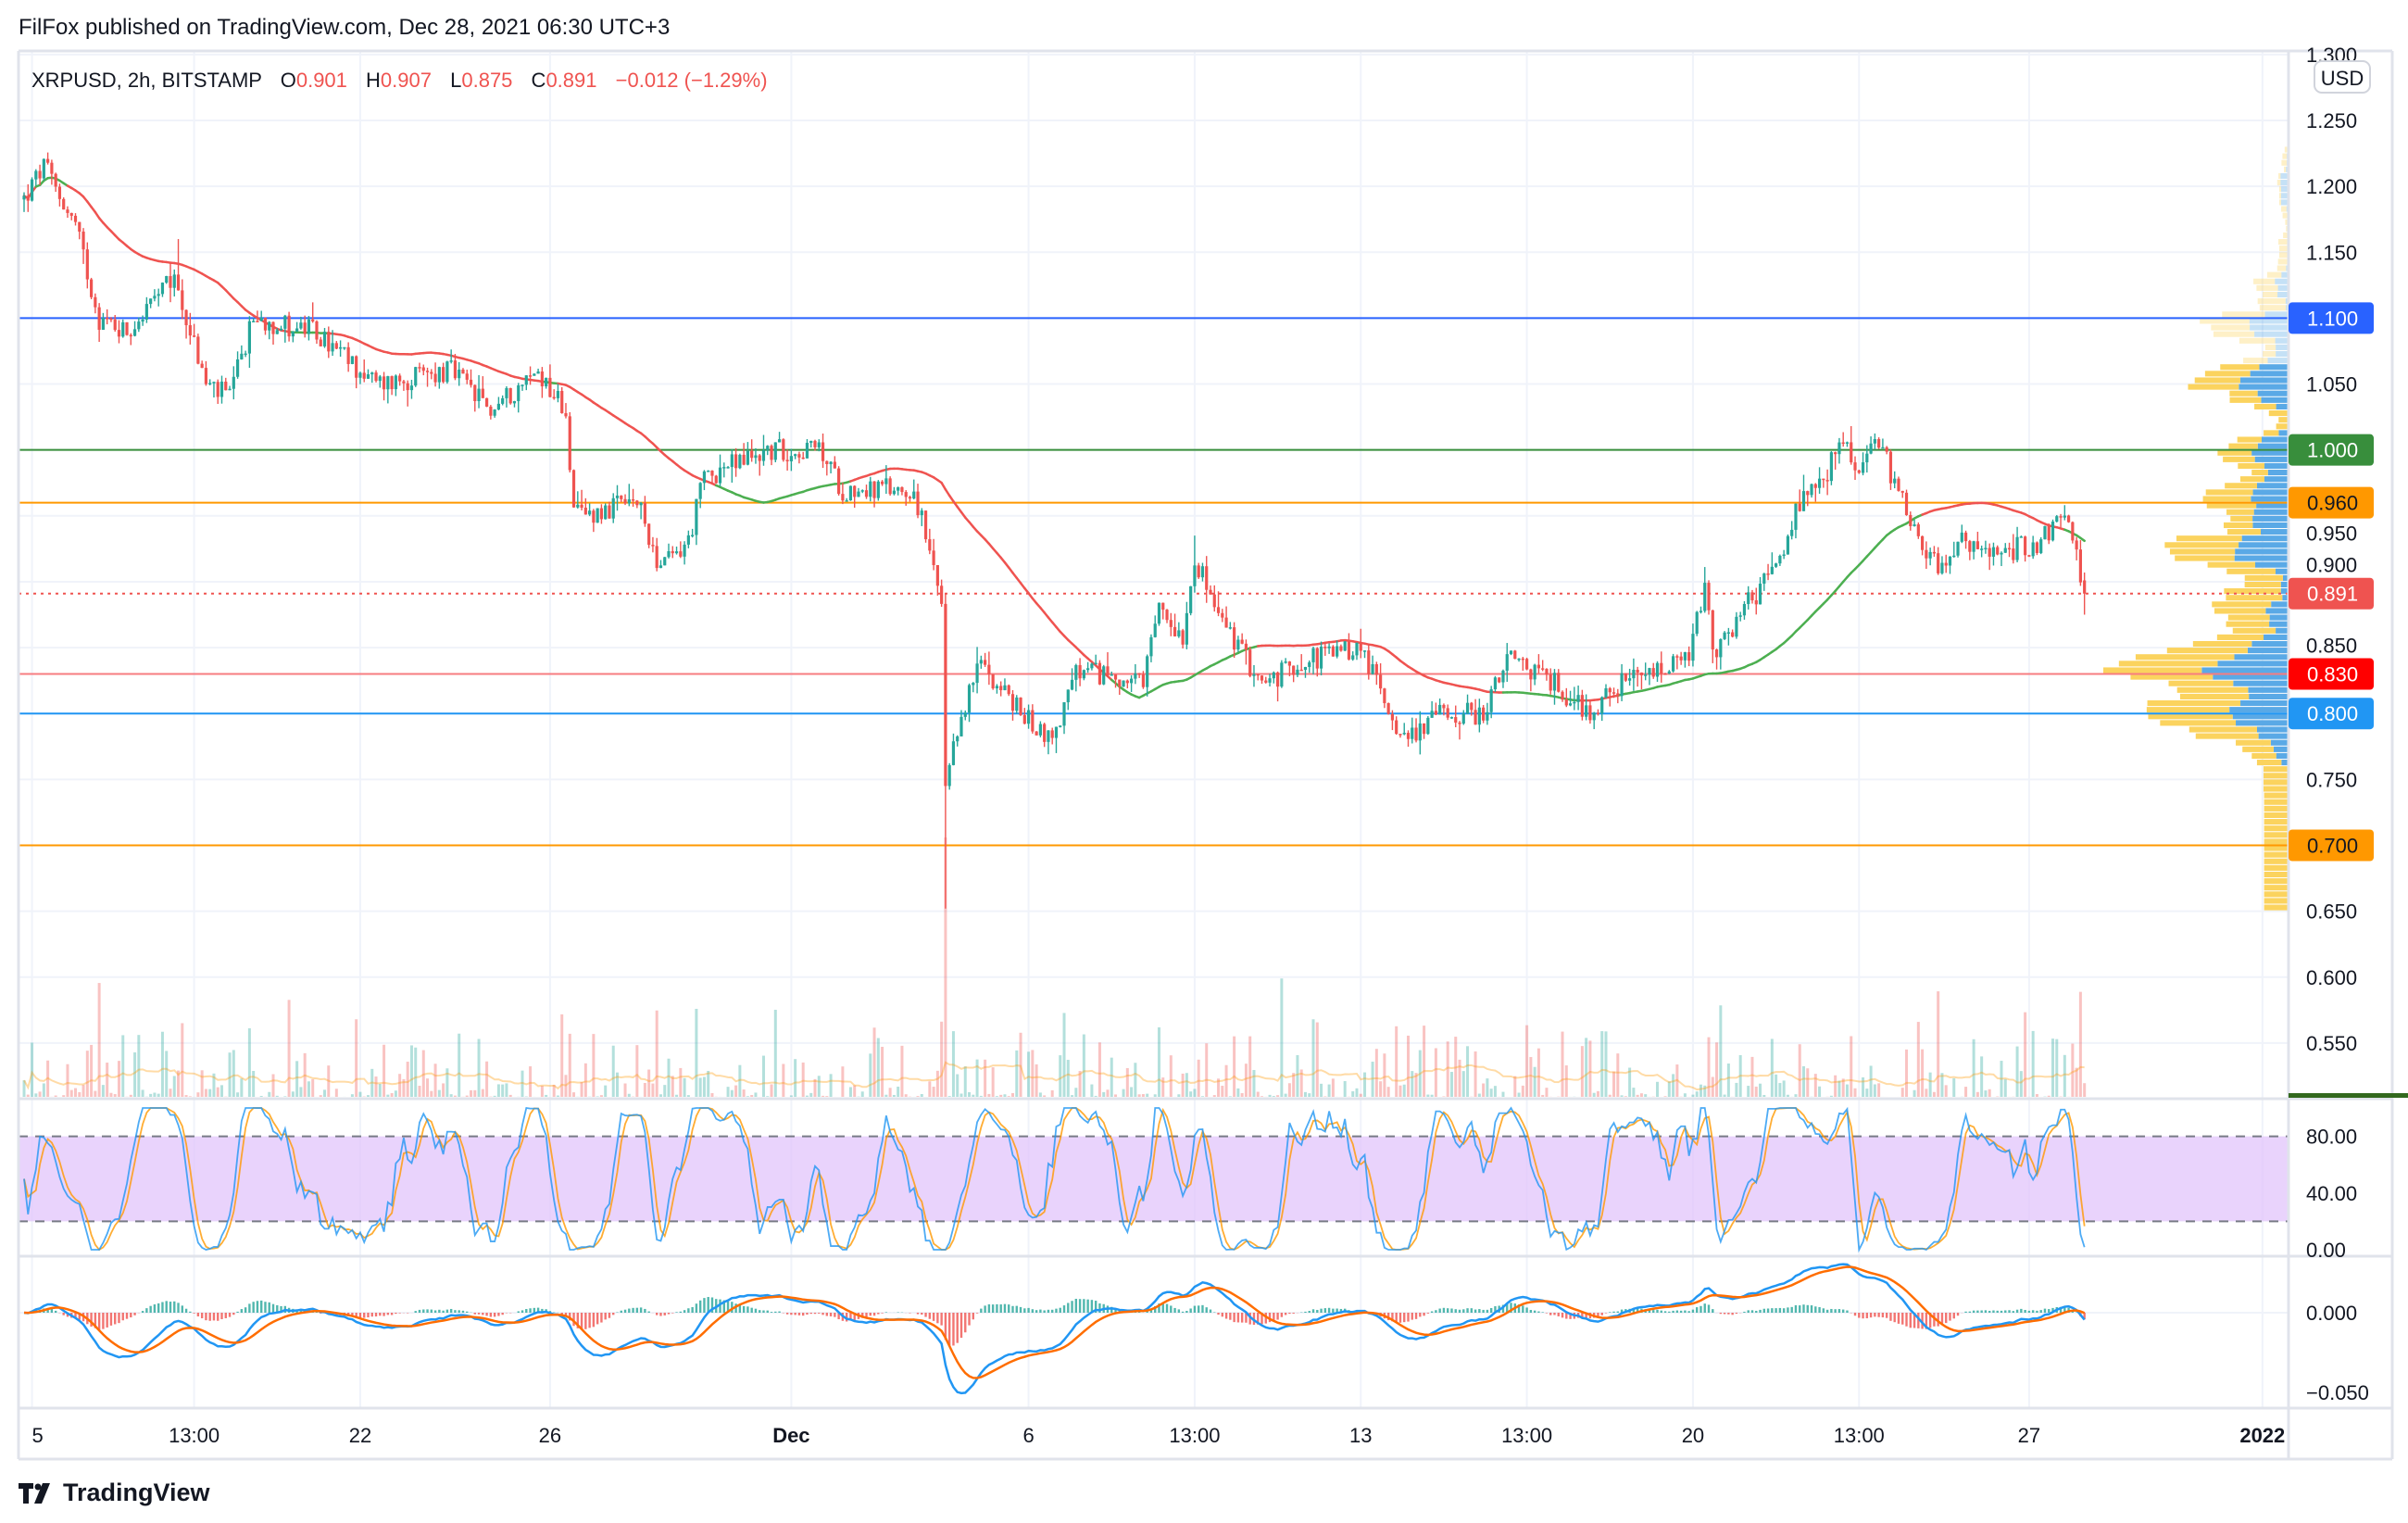 The height and width of the screenshot is (1523, 2408). I want to click on price-tick-label: 1.200, so click(2331, 186).